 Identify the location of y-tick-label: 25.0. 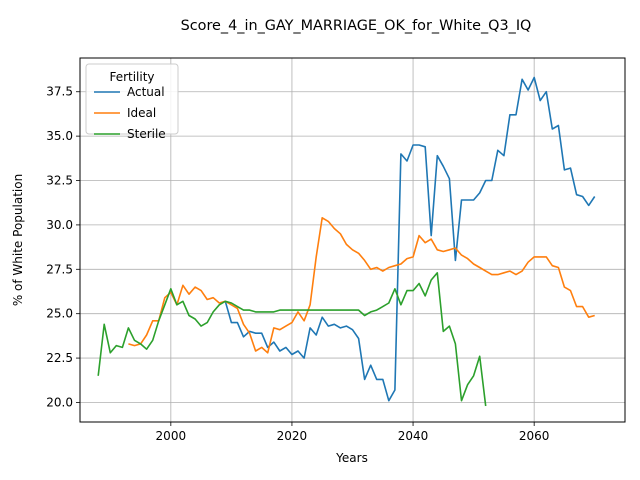
(59, 314).